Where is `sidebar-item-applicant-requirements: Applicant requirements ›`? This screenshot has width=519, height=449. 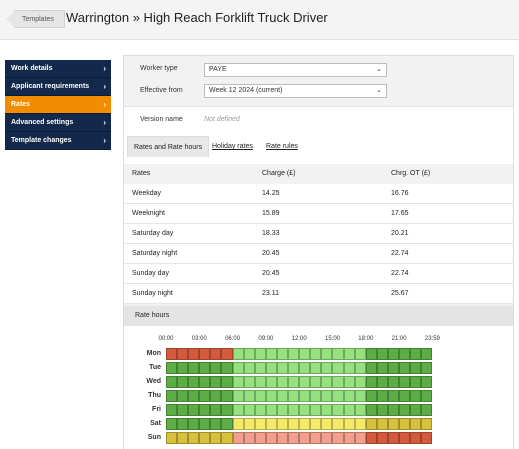
sidebar-item-applicant-requirements: Applicant requirements › is located at coordinates (58, 87).